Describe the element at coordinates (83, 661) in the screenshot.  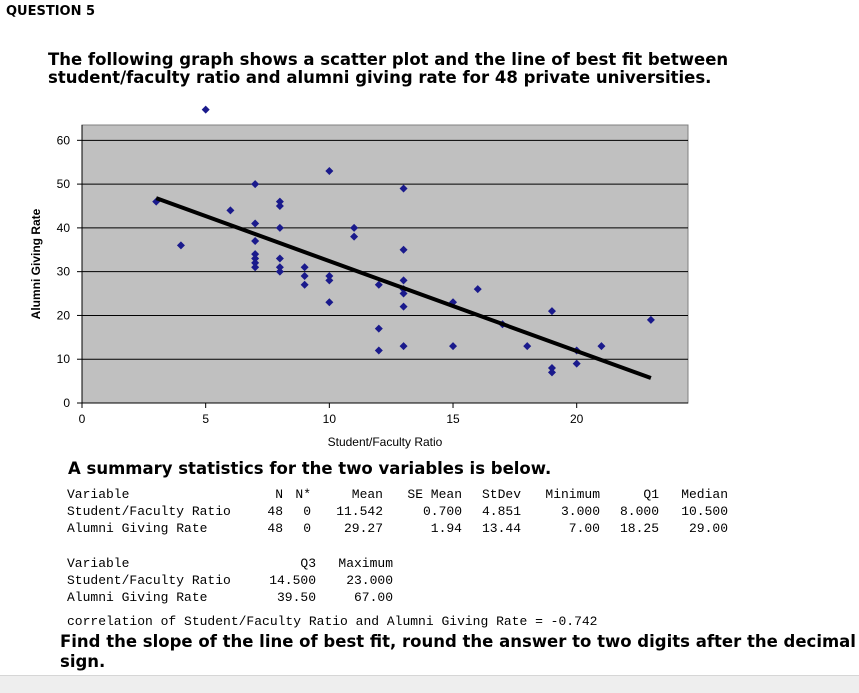
I see `question-line: sign.` at that location.